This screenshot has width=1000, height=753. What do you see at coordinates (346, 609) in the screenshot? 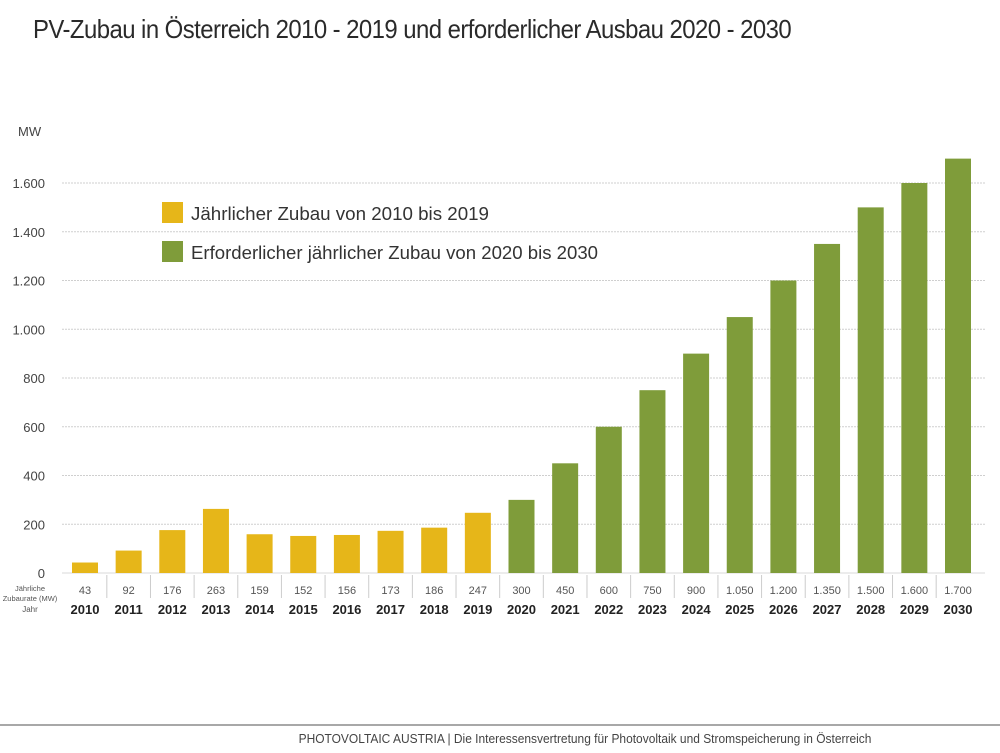
I see `year-label: 2016` at bounding box center [346, 609].